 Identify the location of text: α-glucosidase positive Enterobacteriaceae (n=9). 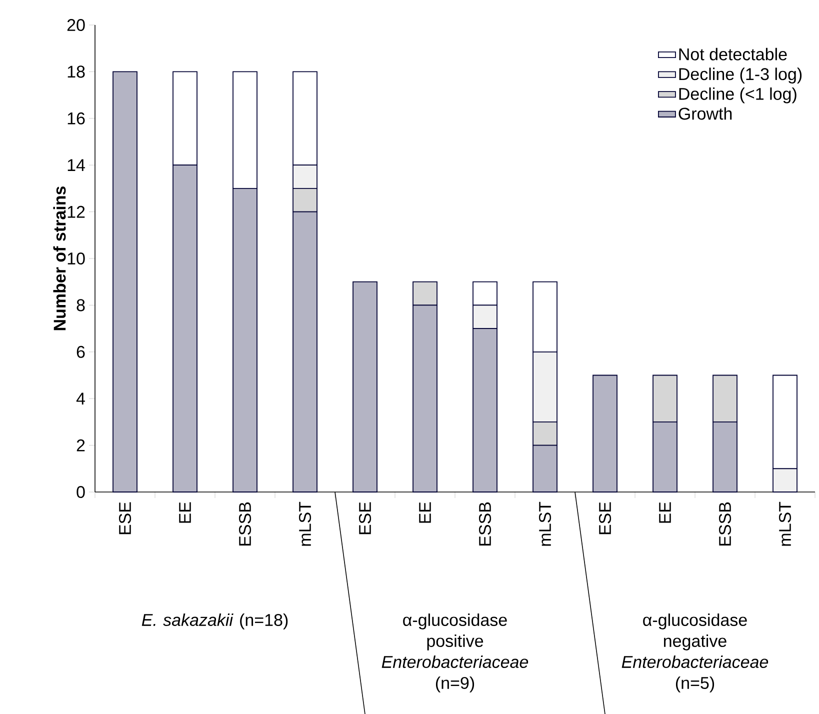
(455, 653).